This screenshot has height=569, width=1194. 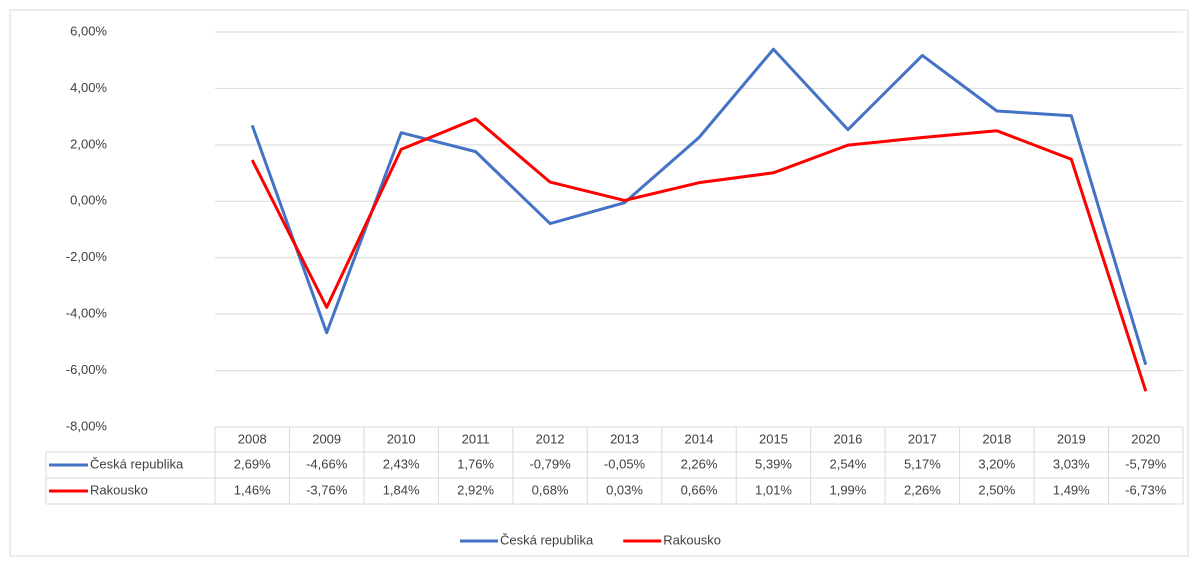 What do you see at coordinates (88, 87) in the screenshot?
I see `y-tick-label: 4,00%` at bounding box center [88, 87].